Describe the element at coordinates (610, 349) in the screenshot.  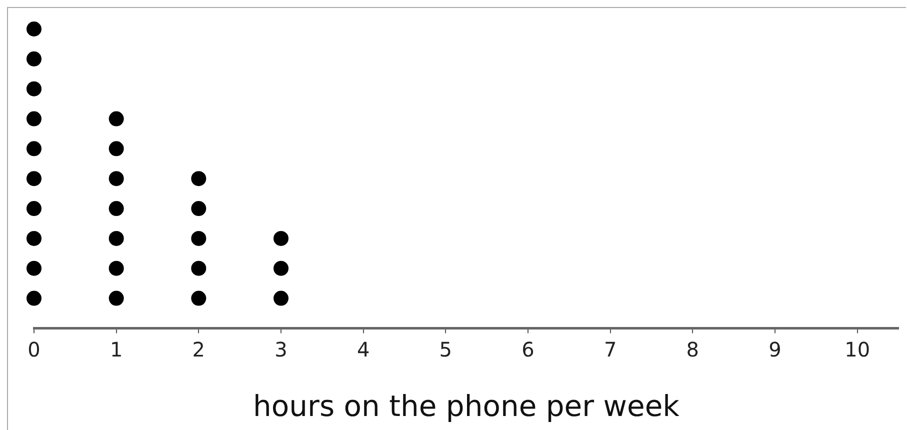
I see `x-tick-label: 7` at that location.